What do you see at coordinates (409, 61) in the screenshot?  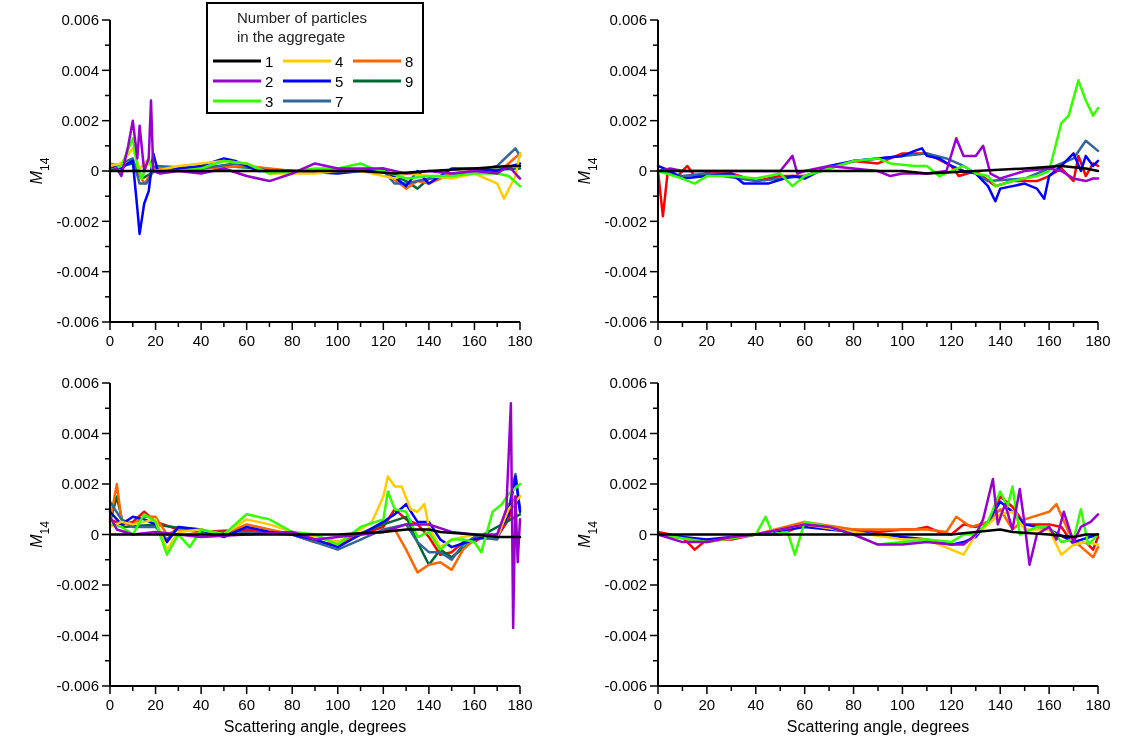 I see `legend-label: 8` at bounding box center [409, 61].